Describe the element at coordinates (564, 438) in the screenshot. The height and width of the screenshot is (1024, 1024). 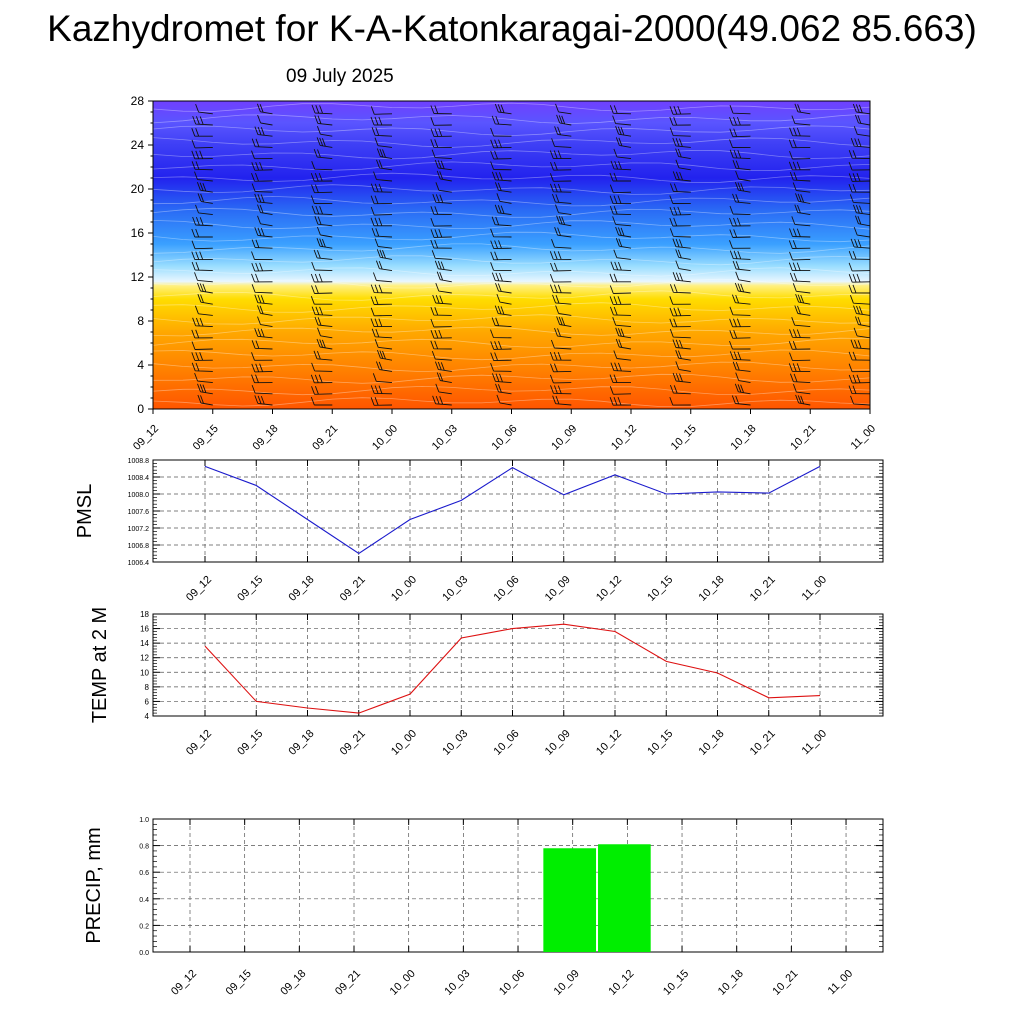
I see `field-xtick-label: 10_09` at that location.